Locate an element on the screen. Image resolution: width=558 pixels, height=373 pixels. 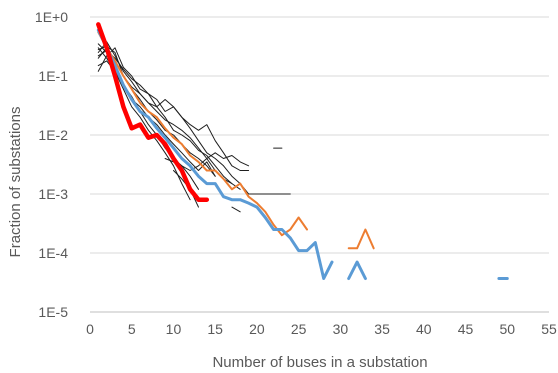
x-tick-label: 35 is located at coordinates (382, 329).